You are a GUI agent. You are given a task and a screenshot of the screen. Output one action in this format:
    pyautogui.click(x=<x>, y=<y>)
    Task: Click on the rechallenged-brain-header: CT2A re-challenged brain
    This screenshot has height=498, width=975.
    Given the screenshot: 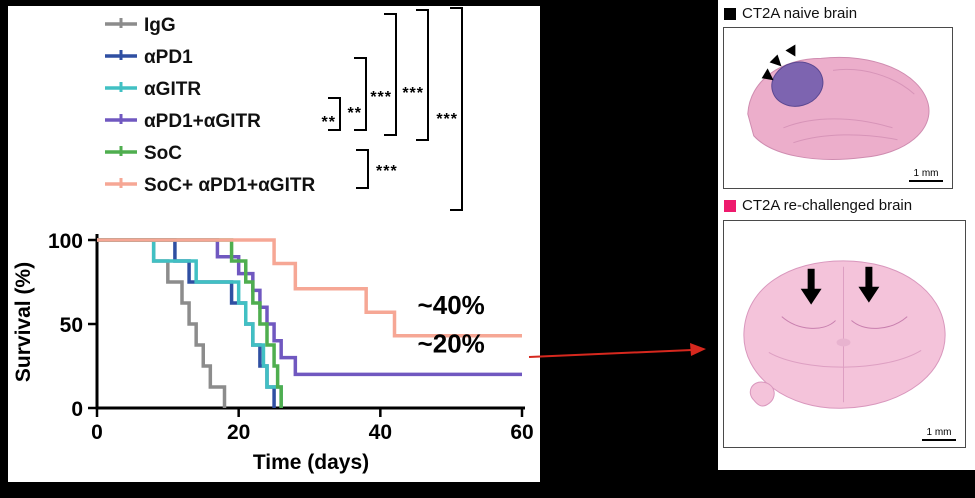 What is the action you would take?
    pyautogui.click(x=818, y=205)
    